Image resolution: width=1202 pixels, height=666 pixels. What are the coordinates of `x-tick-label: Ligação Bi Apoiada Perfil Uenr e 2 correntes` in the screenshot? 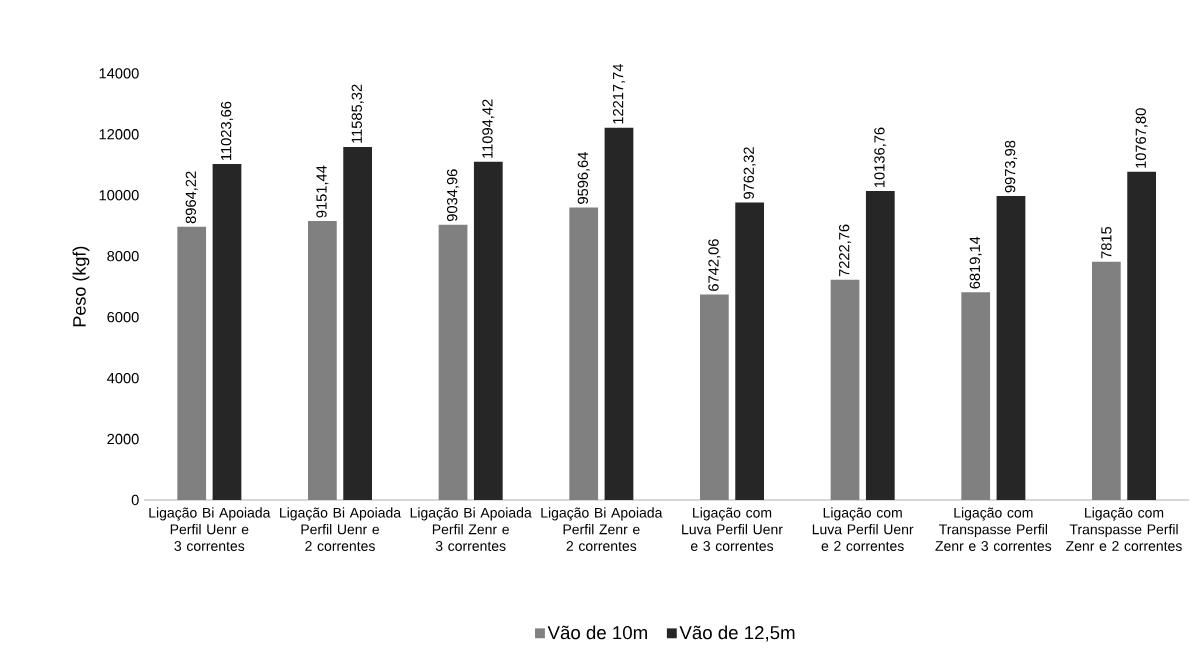 It's located at (341, 529).